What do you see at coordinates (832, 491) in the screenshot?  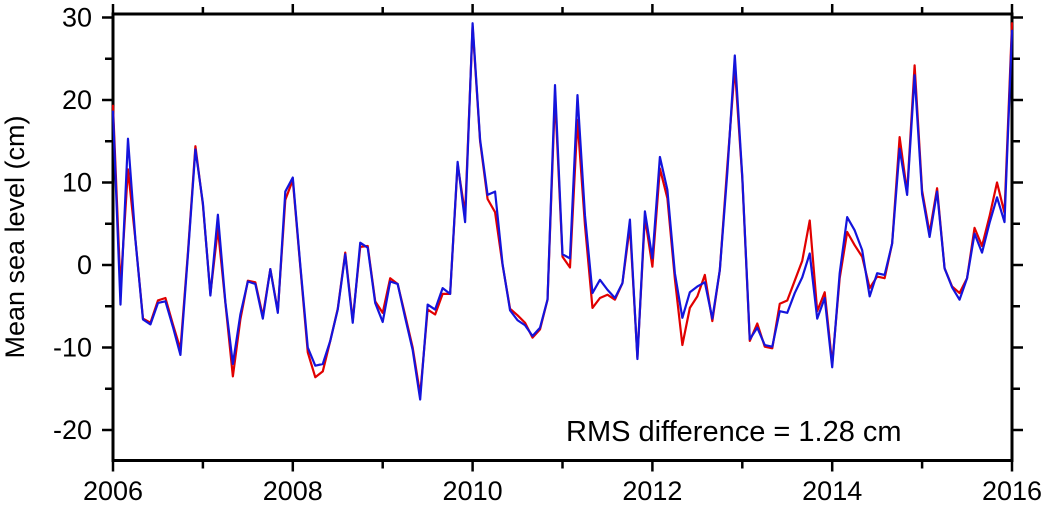 I see `x-tick-label: 2014` at bounding box center [832, 491].